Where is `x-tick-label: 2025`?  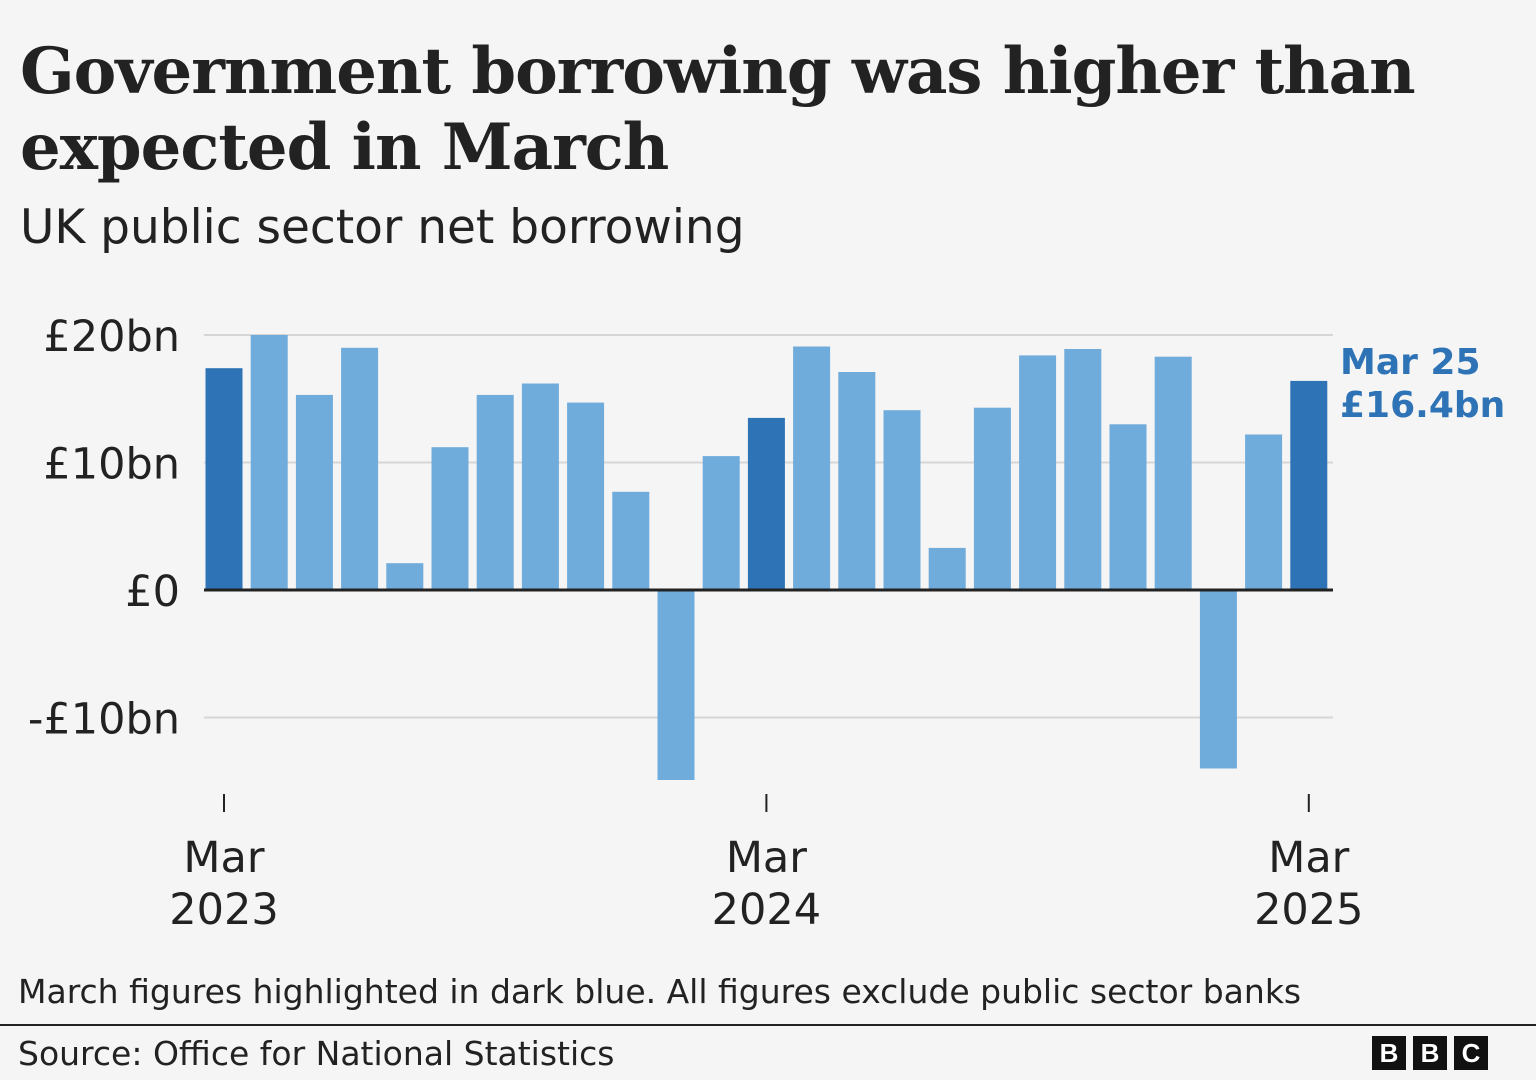 x-tick-label: 2025 is located at coordinates (1308, 910).